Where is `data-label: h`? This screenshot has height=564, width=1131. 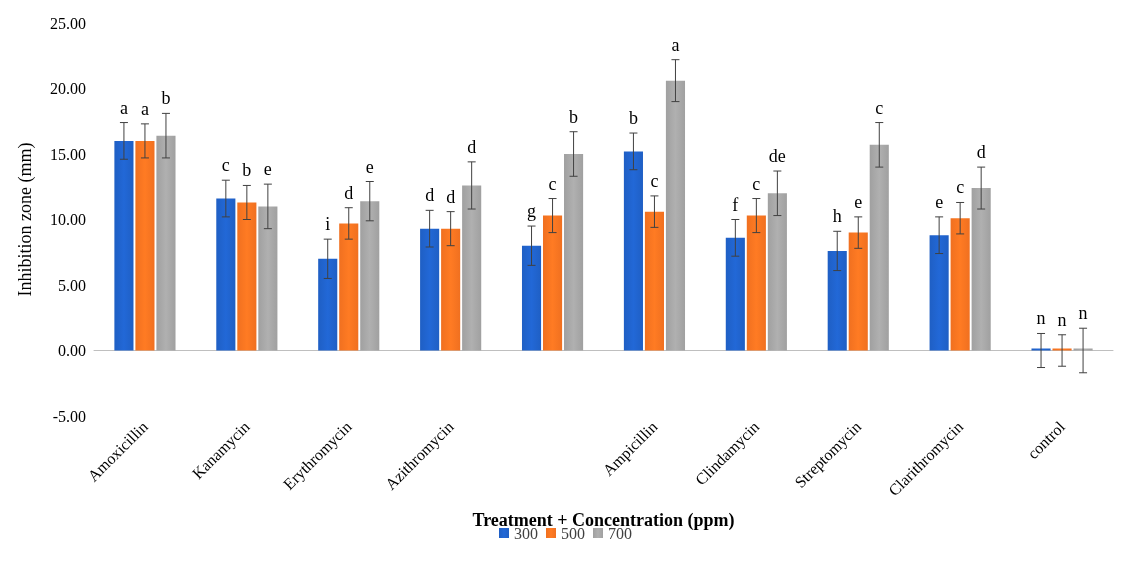 data-label: h is located at coordinates (837, 216).